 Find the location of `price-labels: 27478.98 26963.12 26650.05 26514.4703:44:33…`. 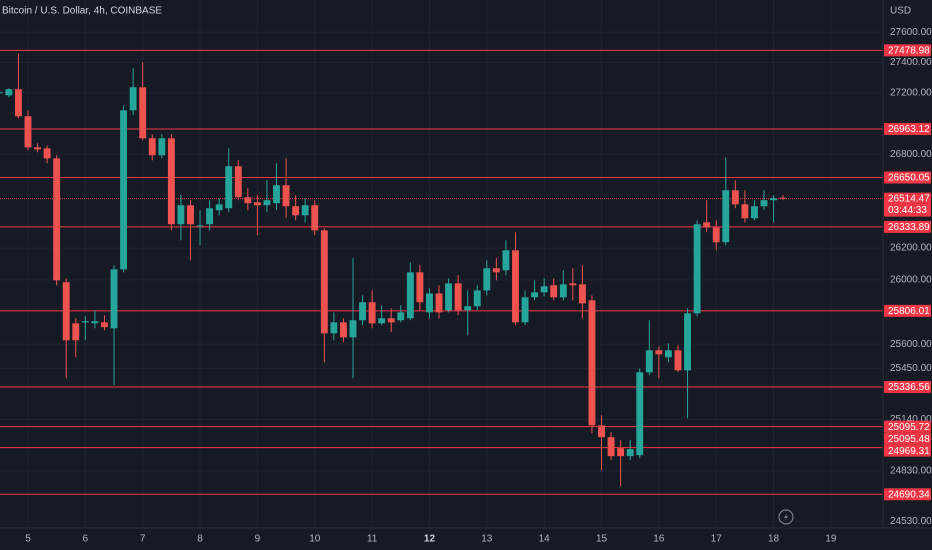

price-labels: 27478.98 26963.12 26650.05 26514.4703:44:33… is located at coordinates (907, 272).